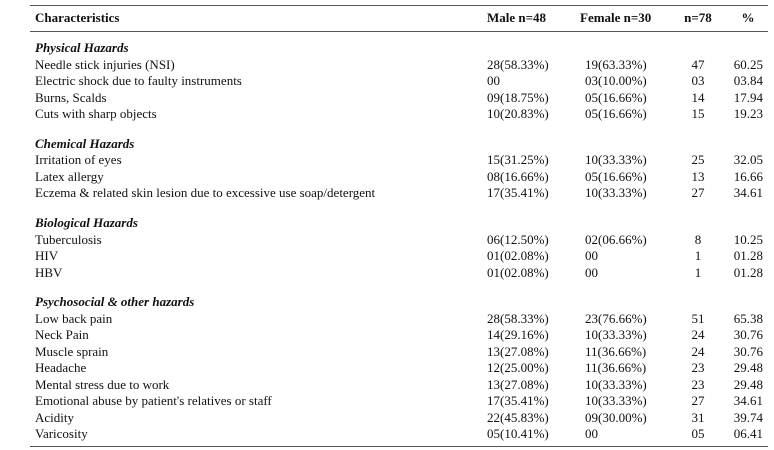 The height and width of the screenshot is (450, 774). I want to click on cell-value: 22(45.83%), so click(518, 417).